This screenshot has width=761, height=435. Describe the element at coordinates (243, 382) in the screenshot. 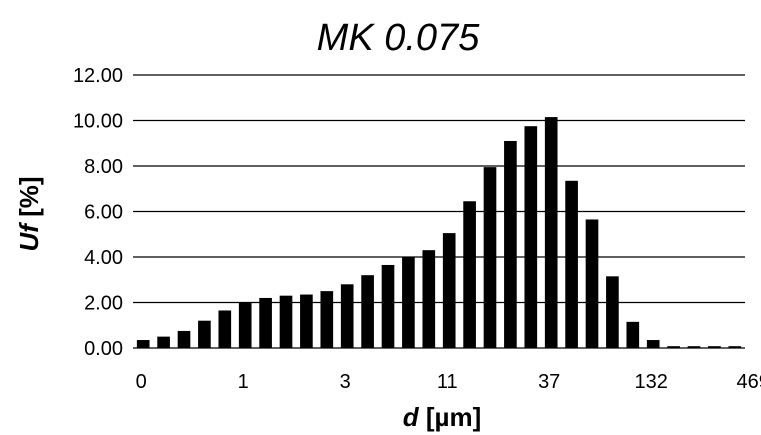

I see `x-tick-label: 1` at that location.